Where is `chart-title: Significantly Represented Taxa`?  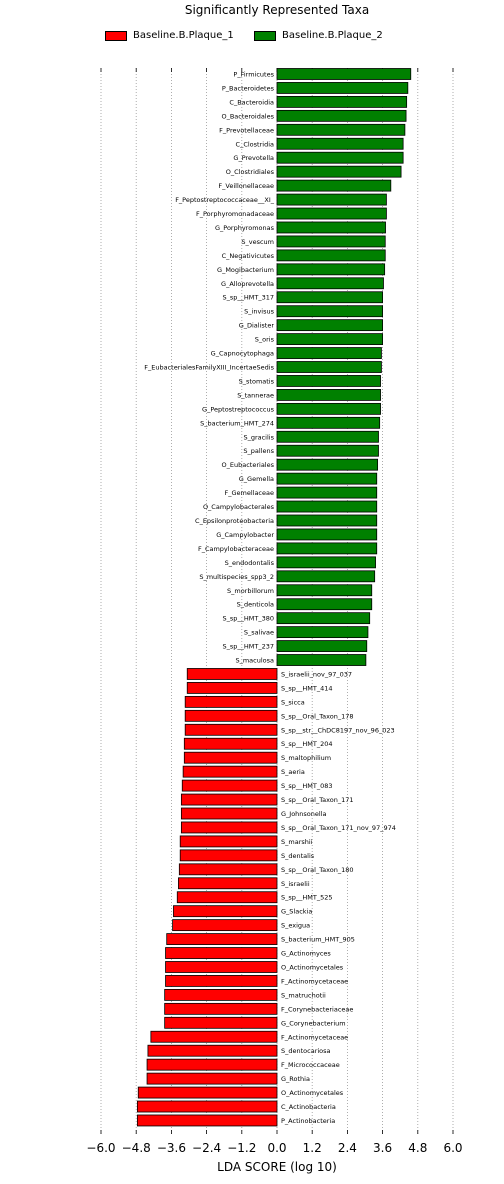
chart-title: Significantly Represented Taxa is located at coordinates (277, 10).